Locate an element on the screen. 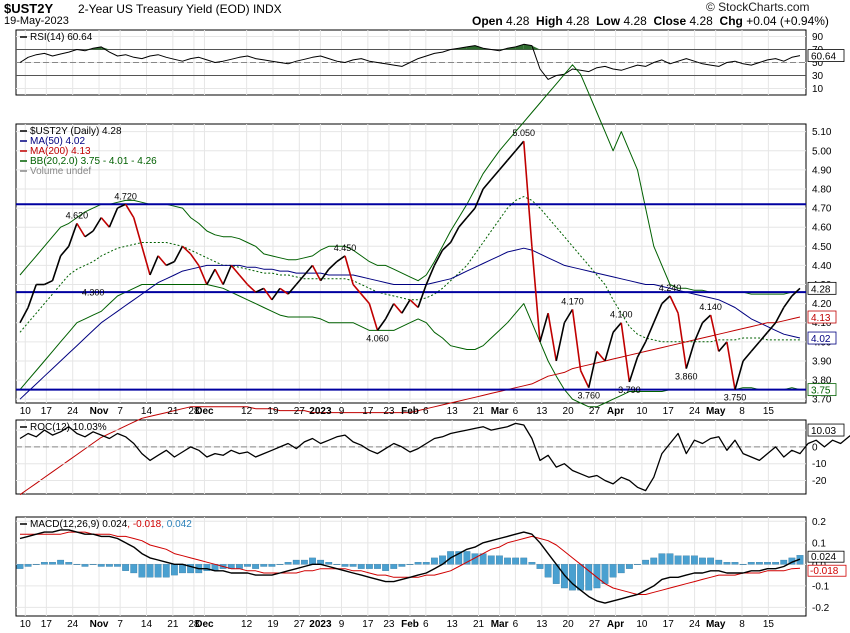 The image size is (850, 633). y-tick-label: 50 is located at coordinates (818, 63).